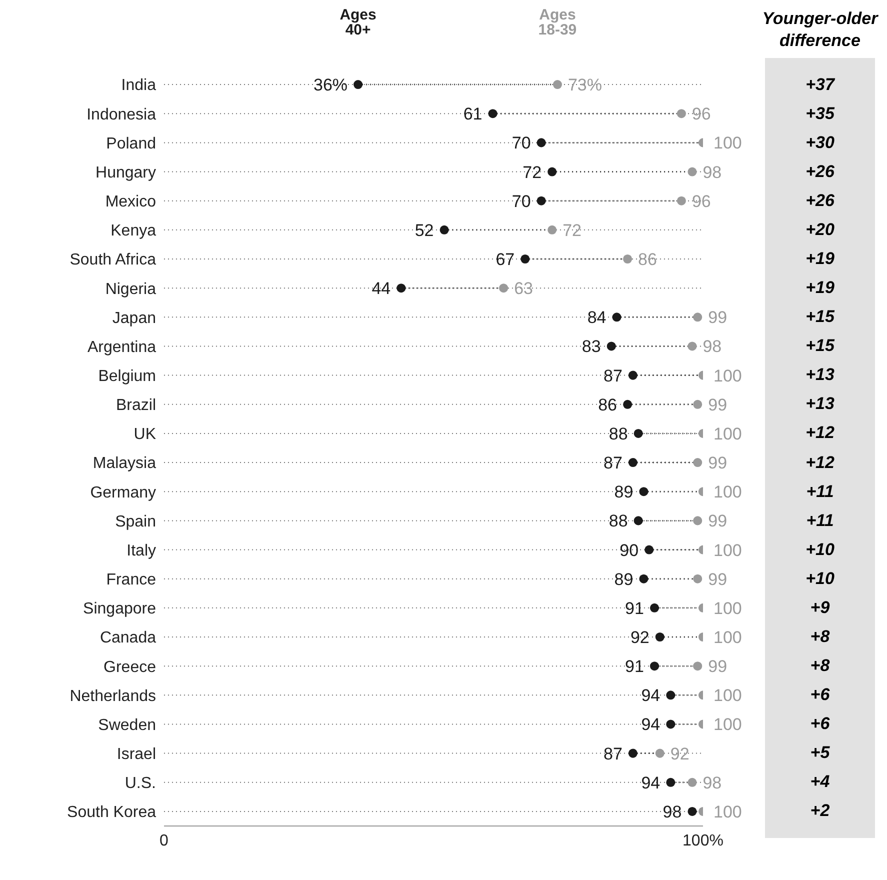 This screenshot has height=880, width=887. Describe the element at coordinates (424, 230) in the screenshot. I see `data-label: 52` at that location.